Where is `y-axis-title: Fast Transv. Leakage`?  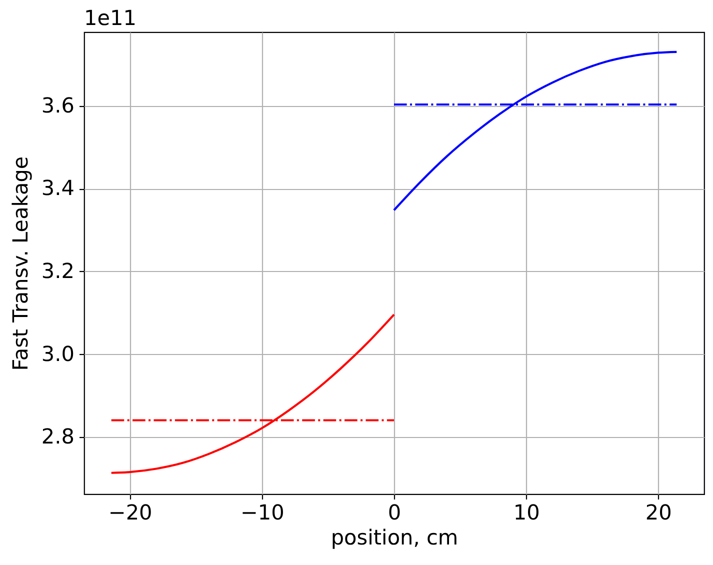
y-axis-title: Fast Transv. Leakage is located at coordinates (20, 263).